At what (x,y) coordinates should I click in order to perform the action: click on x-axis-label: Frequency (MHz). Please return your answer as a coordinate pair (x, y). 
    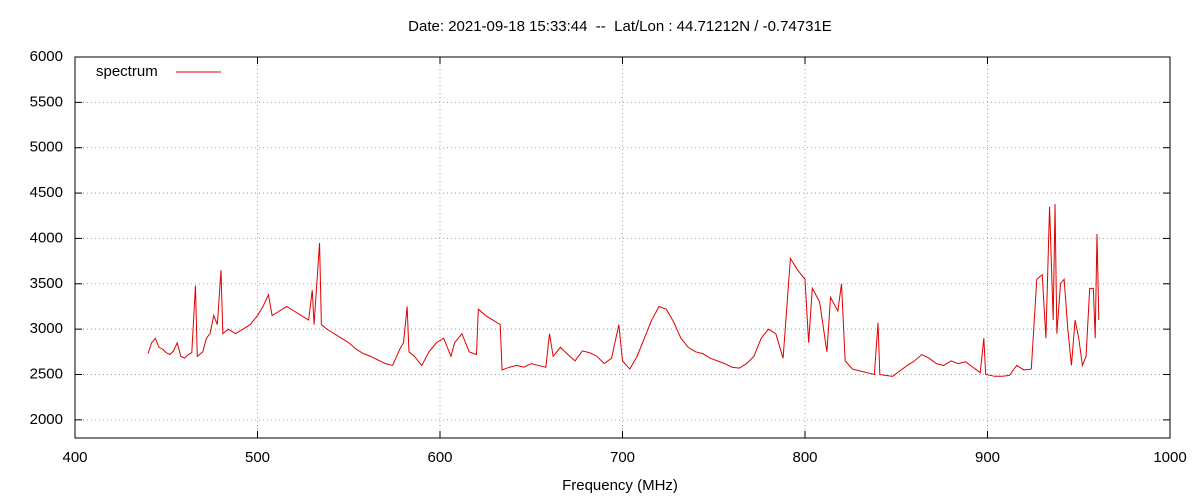
    Looking at the image, I should click on (620, 485).